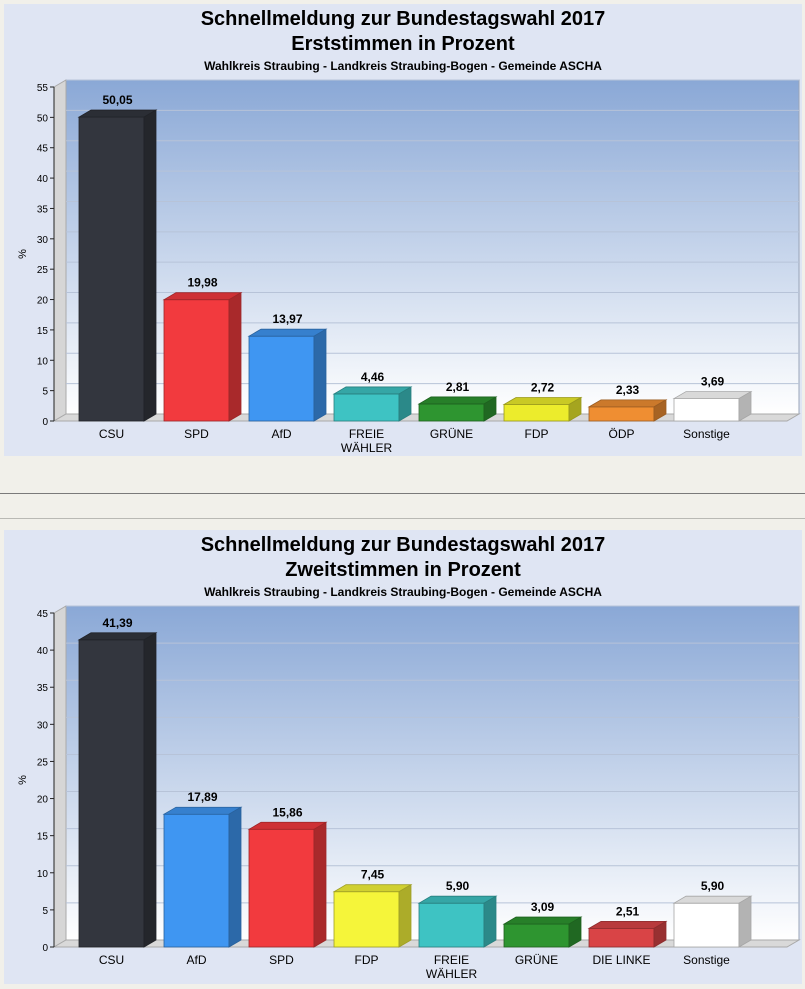 Image resolution: width=805 pixels, height=989 pixels. I want to click on data-label: 3,69, so click(713, 382).